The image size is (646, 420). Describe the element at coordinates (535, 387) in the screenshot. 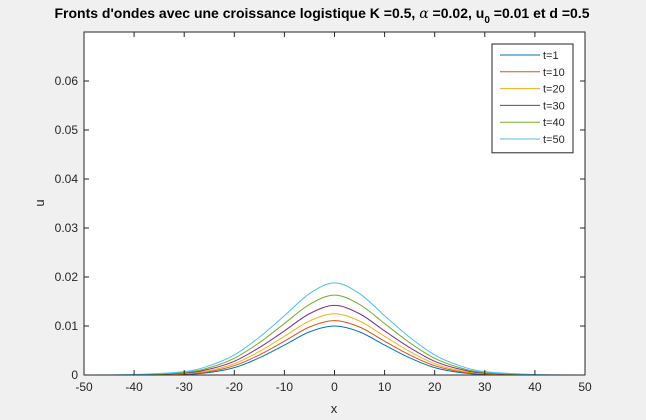

I see `x-tick-label: 40` at that location.